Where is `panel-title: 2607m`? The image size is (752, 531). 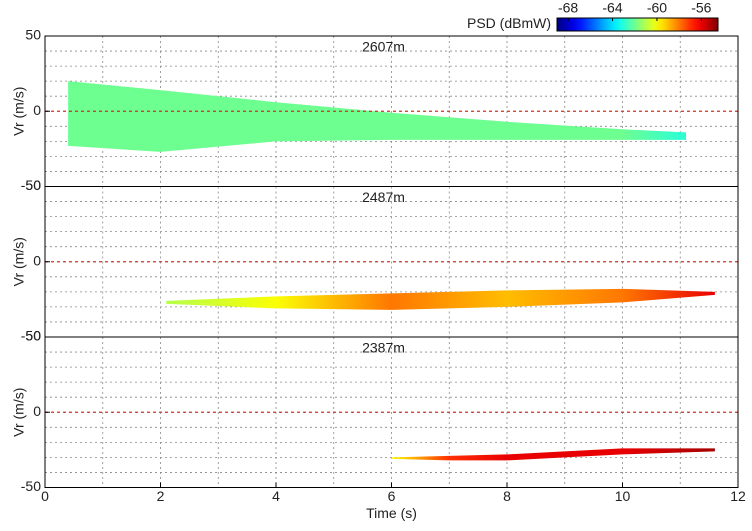 panel-title: 2607m is located at coordinates (383, 47).